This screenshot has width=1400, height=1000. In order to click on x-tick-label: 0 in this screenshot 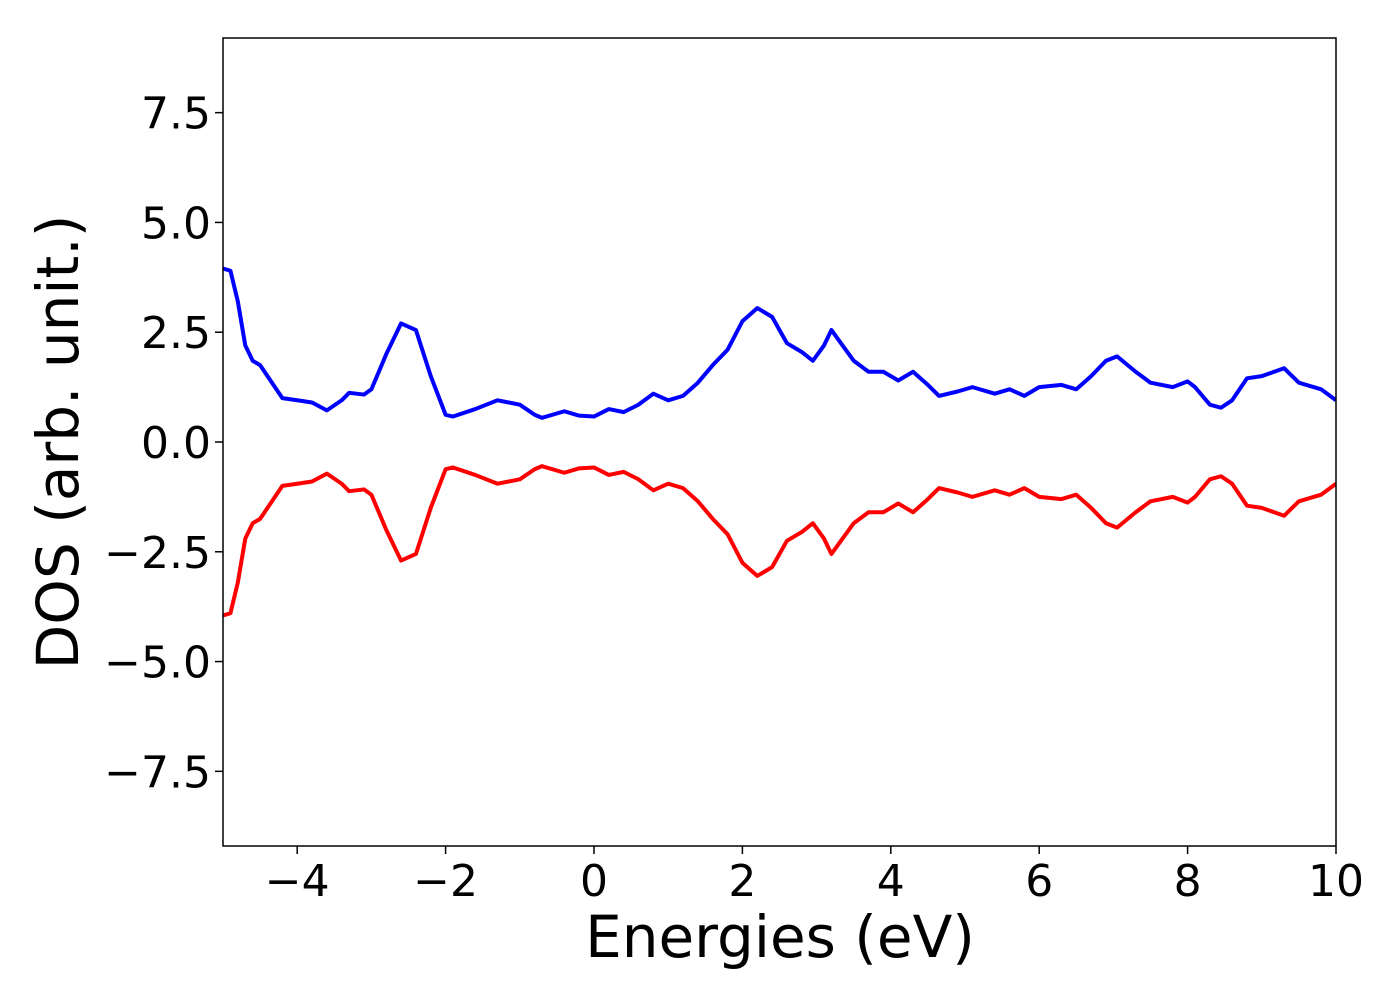, I will do `click(594, 881)`.